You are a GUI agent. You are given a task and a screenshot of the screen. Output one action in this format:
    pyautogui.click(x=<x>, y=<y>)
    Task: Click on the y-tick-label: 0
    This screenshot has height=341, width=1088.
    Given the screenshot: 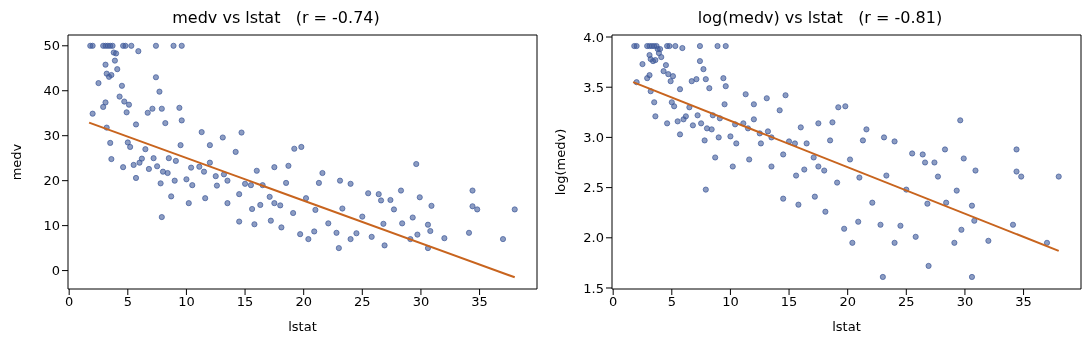 What is the action you would take?
    pyautogui.click(x=55, y=271)
    